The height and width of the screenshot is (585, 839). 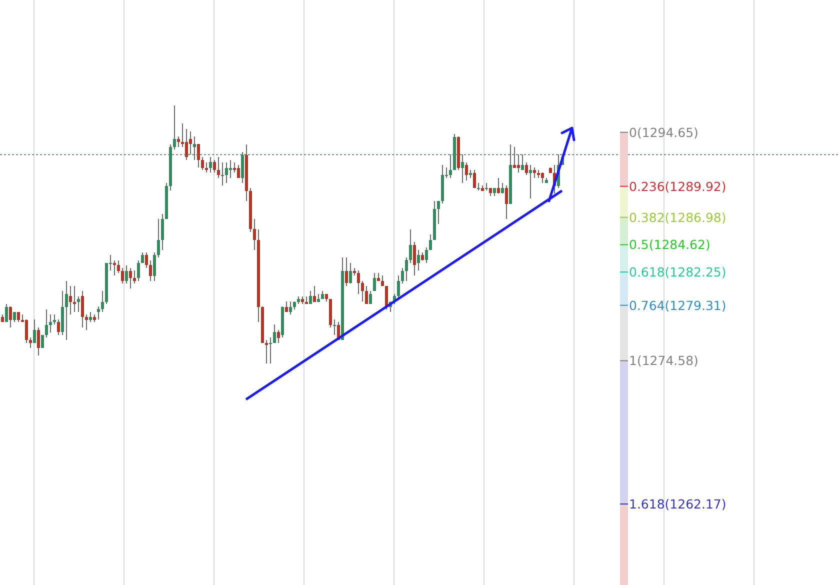 What do you see at coordinates (663, 132) in the screenshot?
I see `text: 0(1294.65)` at bounding box center [663, 132].